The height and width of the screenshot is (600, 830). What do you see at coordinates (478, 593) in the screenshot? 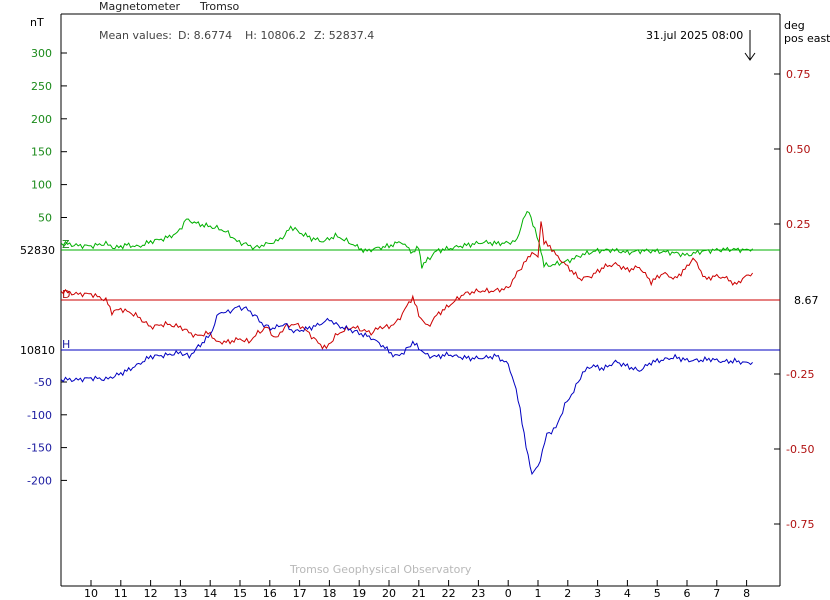
I see `x-tick-label: 23` at bounding box center [478, 593].